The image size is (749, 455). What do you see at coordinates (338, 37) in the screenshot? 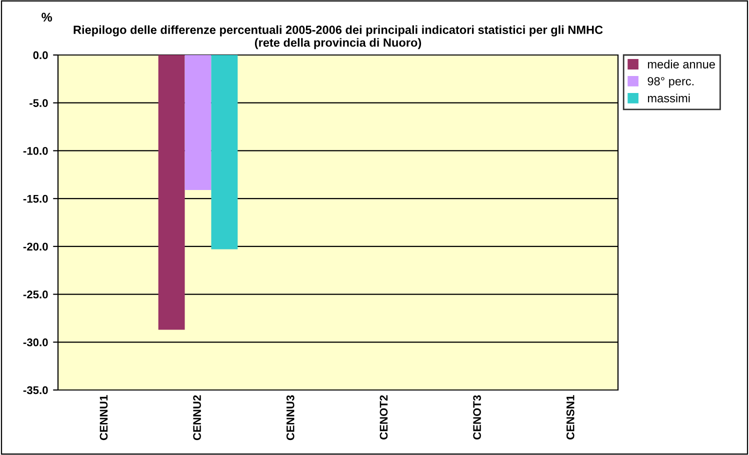
I see `chart-title: Riepilogo delle differenze percentuali 2005-2006 dei principali indicatori statistici per gli NMHC (rete della provincia di Nuoro)` at bounding box center [338, 37].